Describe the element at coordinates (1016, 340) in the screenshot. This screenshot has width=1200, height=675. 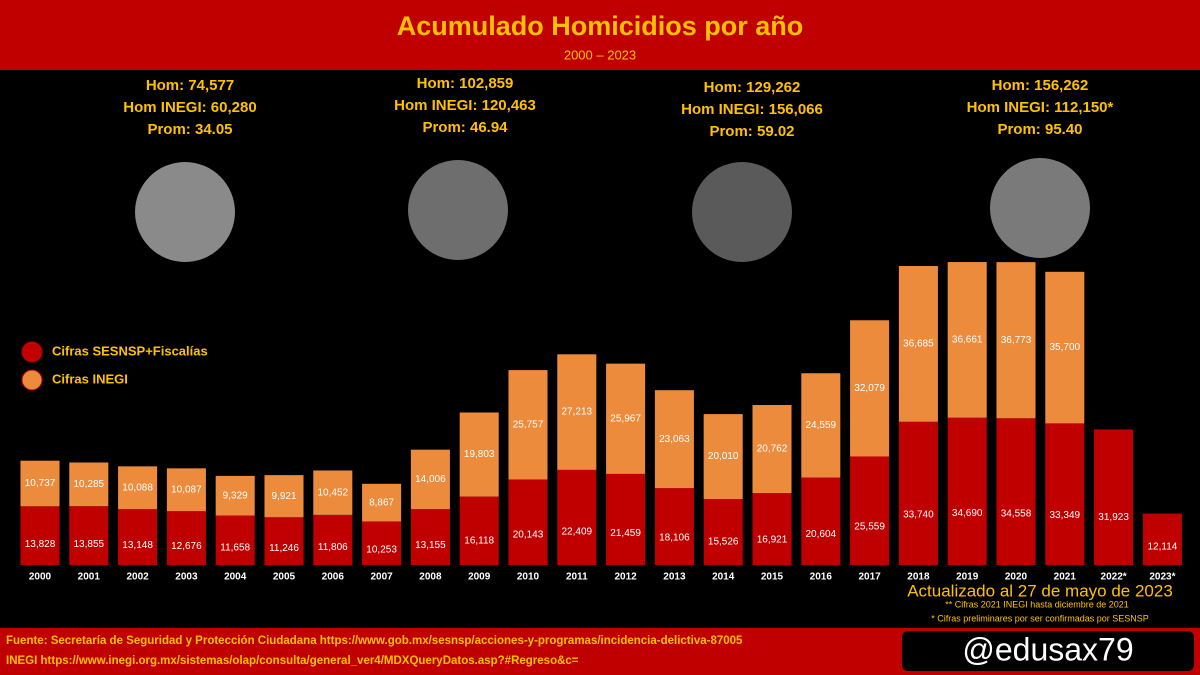
I see `value-label: 36,773` at that location.